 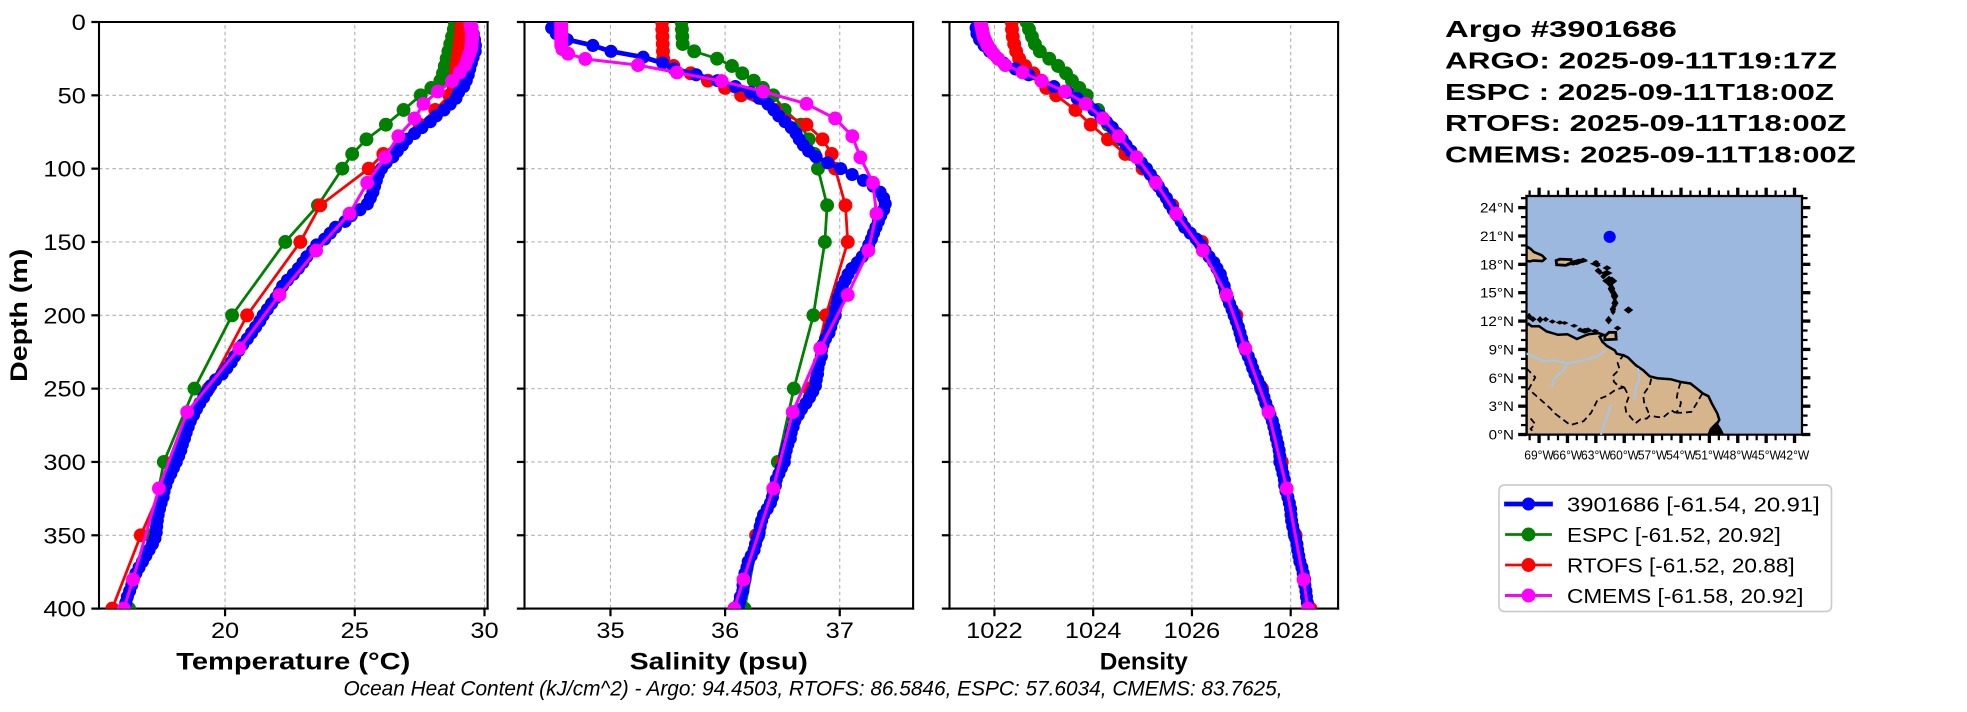 I want to click on svg-text: Argo #3901686, so click(x=1561, y=29).